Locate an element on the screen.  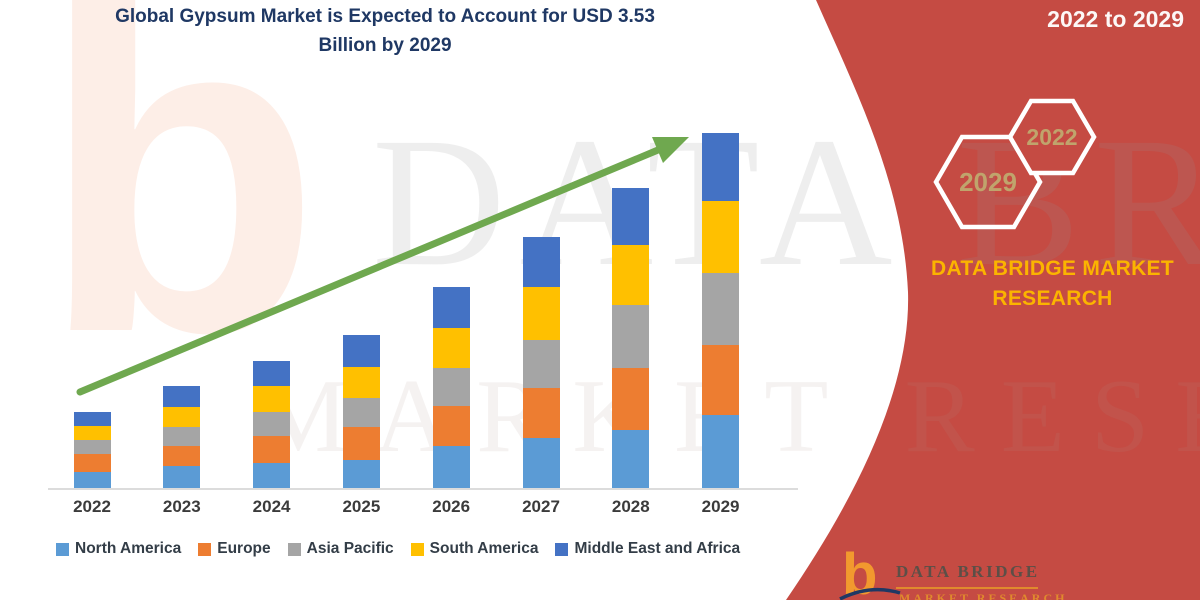
x-axis-label-2024: 2024 is located at coordinates (271, 506).